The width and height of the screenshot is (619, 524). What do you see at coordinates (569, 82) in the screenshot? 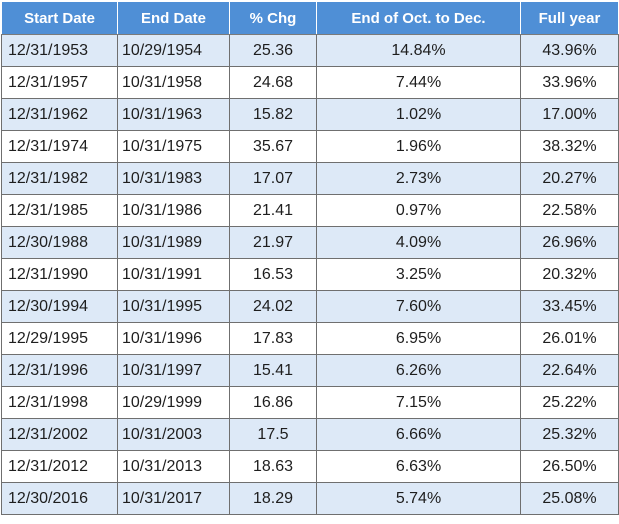
I see `cell-full-year: 33.96%` at bounding box center [569, 82].